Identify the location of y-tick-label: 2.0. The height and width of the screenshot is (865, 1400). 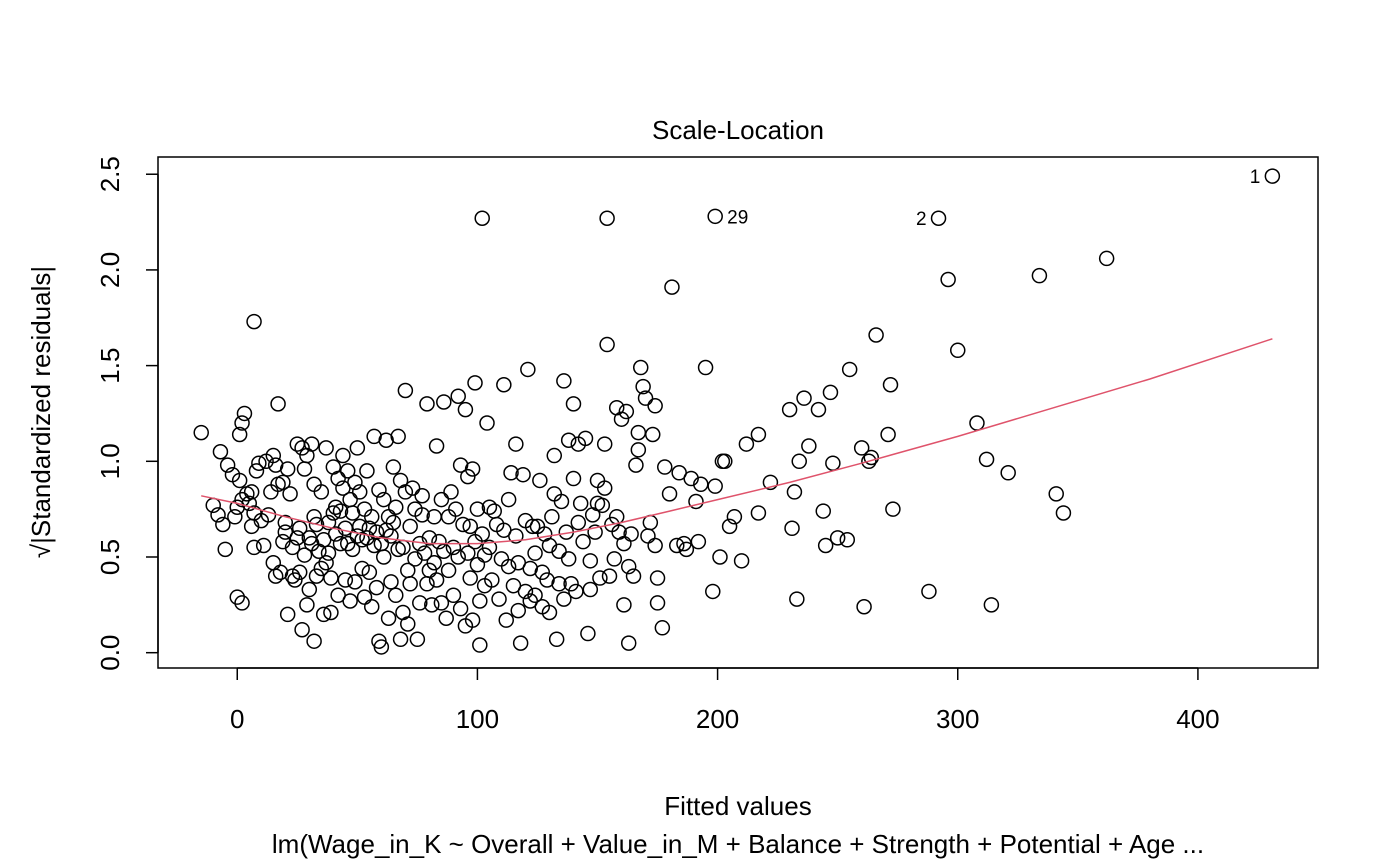
(110, 270).